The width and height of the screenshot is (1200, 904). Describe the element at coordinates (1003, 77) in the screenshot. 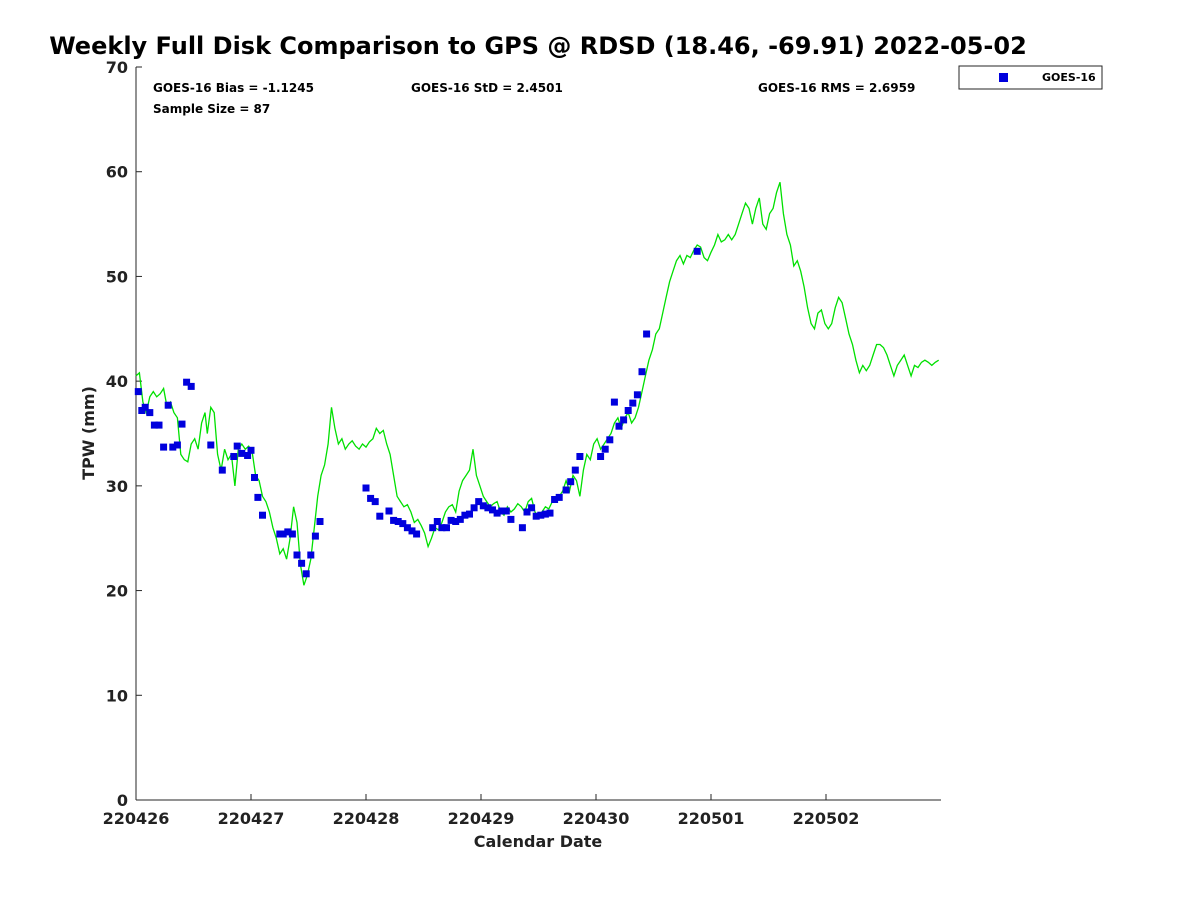

I see `legend-marker-goes16` at that location.